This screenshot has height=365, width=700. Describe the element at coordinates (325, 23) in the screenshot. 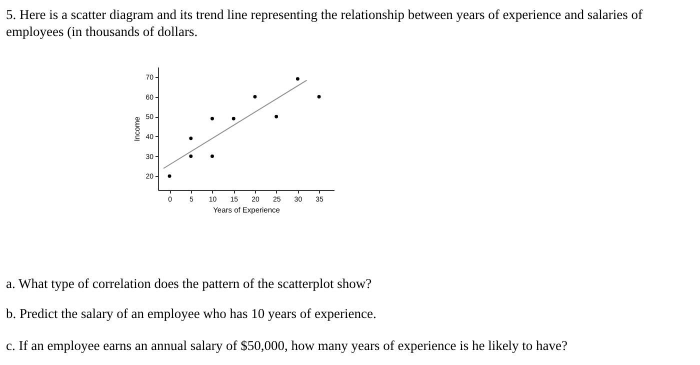

I see `chart-title: 5. Here is a scatter diagram and its trend line representing the relationship between years of experience and salaries of employees (in thousands of dollars.` at that location.